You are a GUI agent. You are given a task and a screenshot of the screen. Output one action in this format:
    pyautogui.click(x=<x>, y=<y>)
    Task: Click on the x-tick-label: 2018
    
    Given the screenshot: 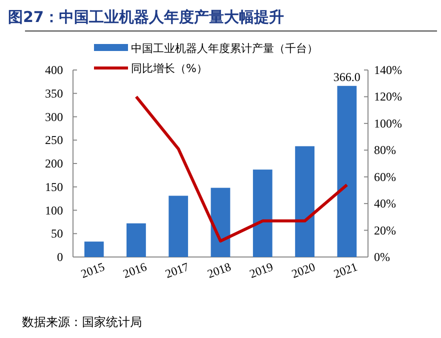 What is the action you would take?
    pyautogui.click(x=219, y=270)
    